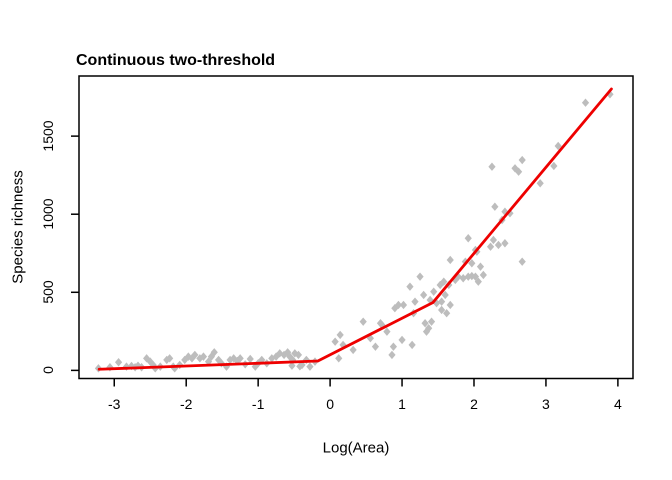 The height and width of the screenshot is (480, 672). I want to click on x-tick-label: -1, so click(258, 404).